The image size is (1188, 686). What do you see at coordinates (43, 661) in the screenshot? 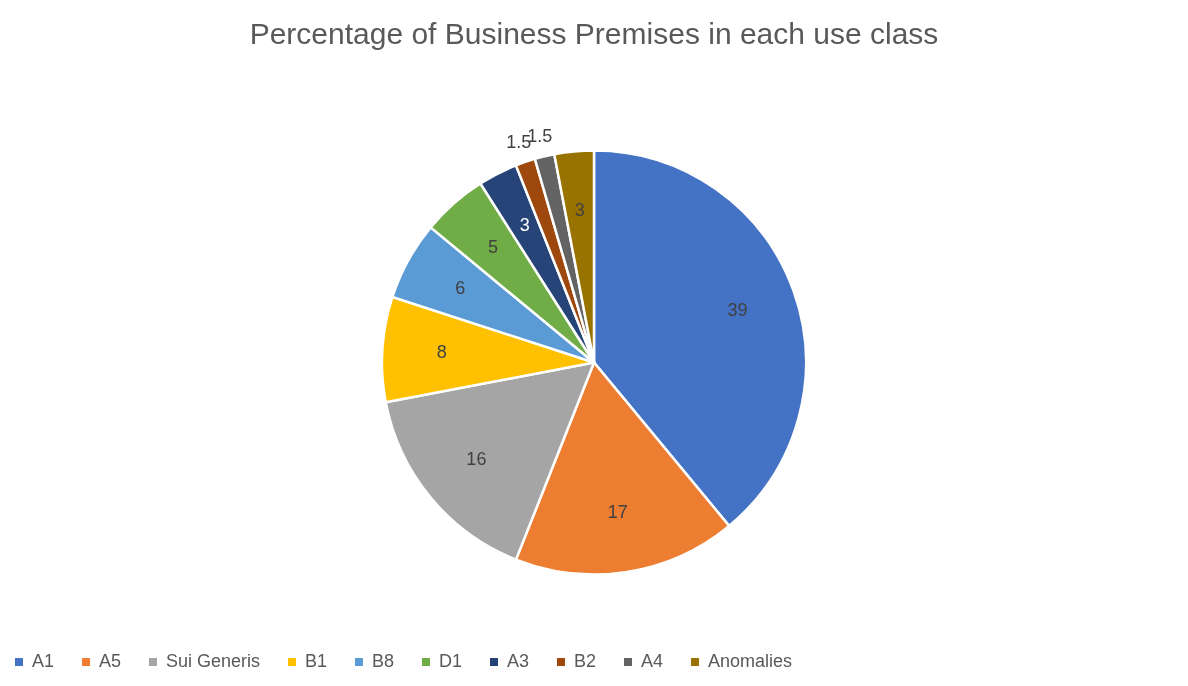
I see `legend-label: A1` at bounding box center [43, 661].